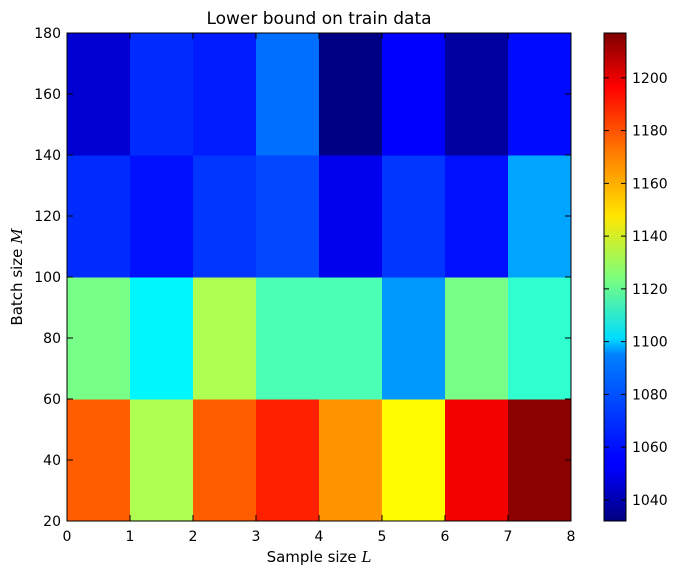 The height and width of the screenshot is (578, 682). What do you see at coordinates (615, 277) in the screenshot?
I see `colorbar` at bounding box center [615, 277].